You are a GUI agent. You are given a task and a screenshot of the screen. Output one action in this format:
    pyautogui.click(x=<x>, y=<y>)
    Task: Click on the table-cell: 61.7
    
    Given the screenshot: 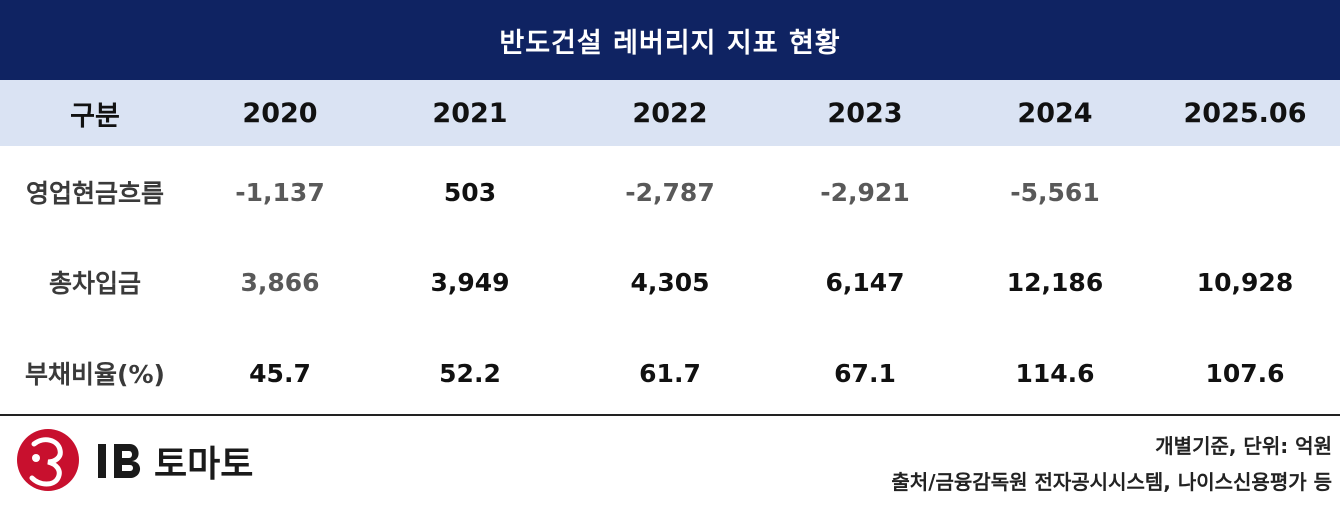 What is the action you would take?
    pyautogui.click(x=670, y=373)
    